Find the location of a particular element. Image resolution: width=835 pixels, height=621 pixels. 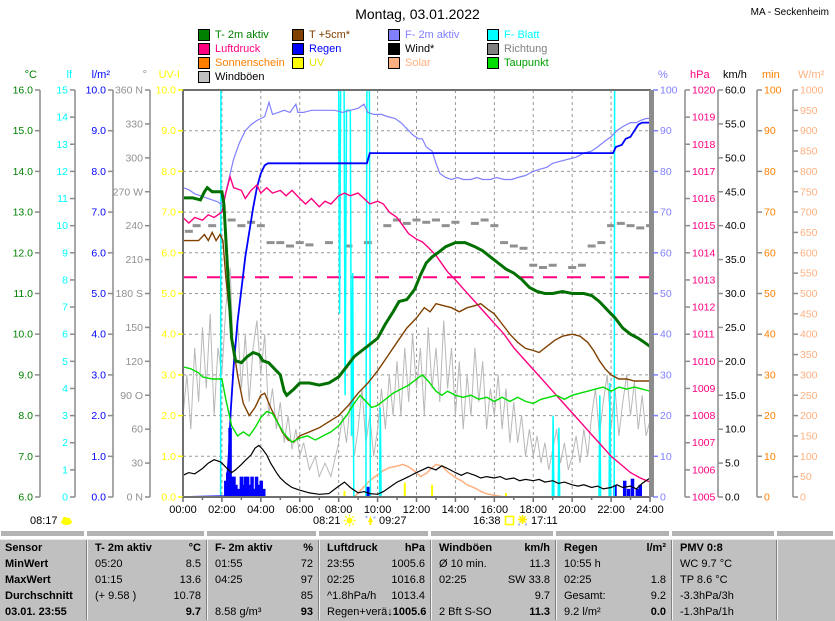

svg-text: 3 is located at coordinates (65, 416).